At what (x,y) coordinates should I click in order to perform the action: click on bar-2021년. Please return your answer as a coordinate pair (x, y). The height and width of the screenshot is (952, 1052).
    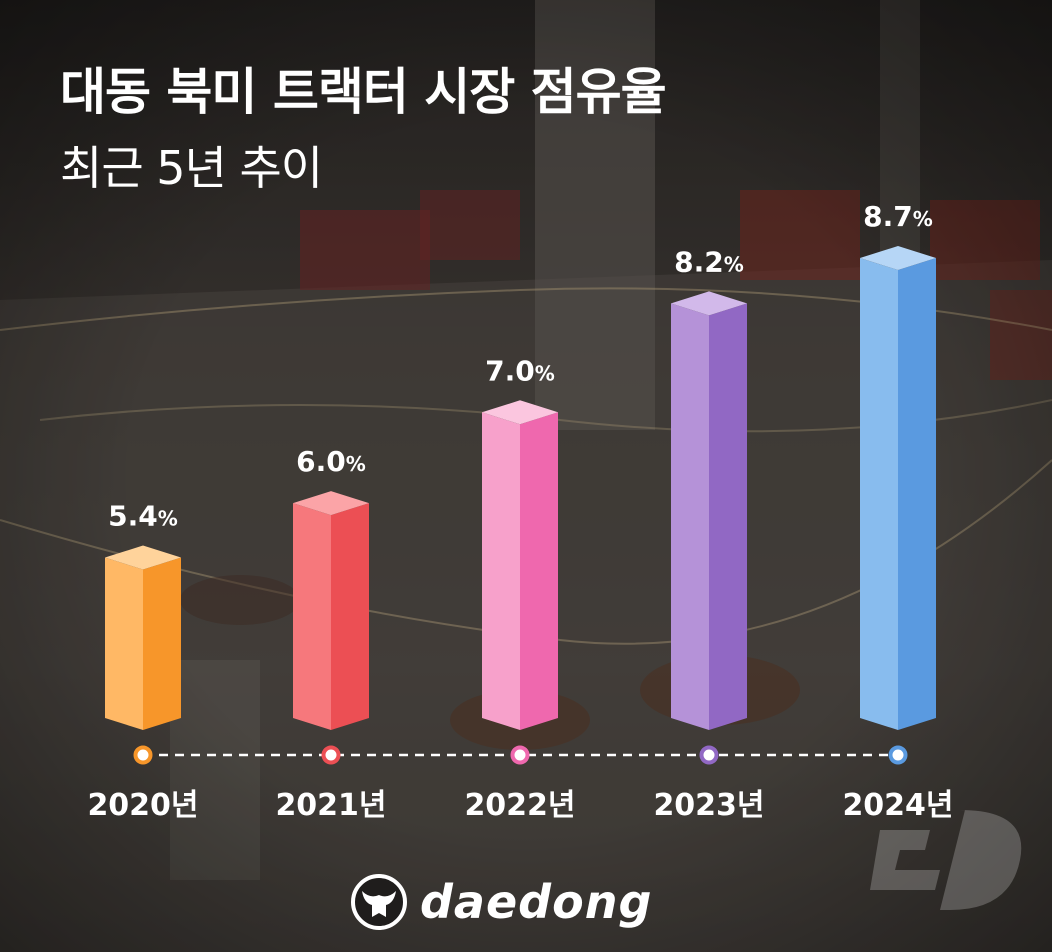
    Looking at the image, I should click on (331, 610).